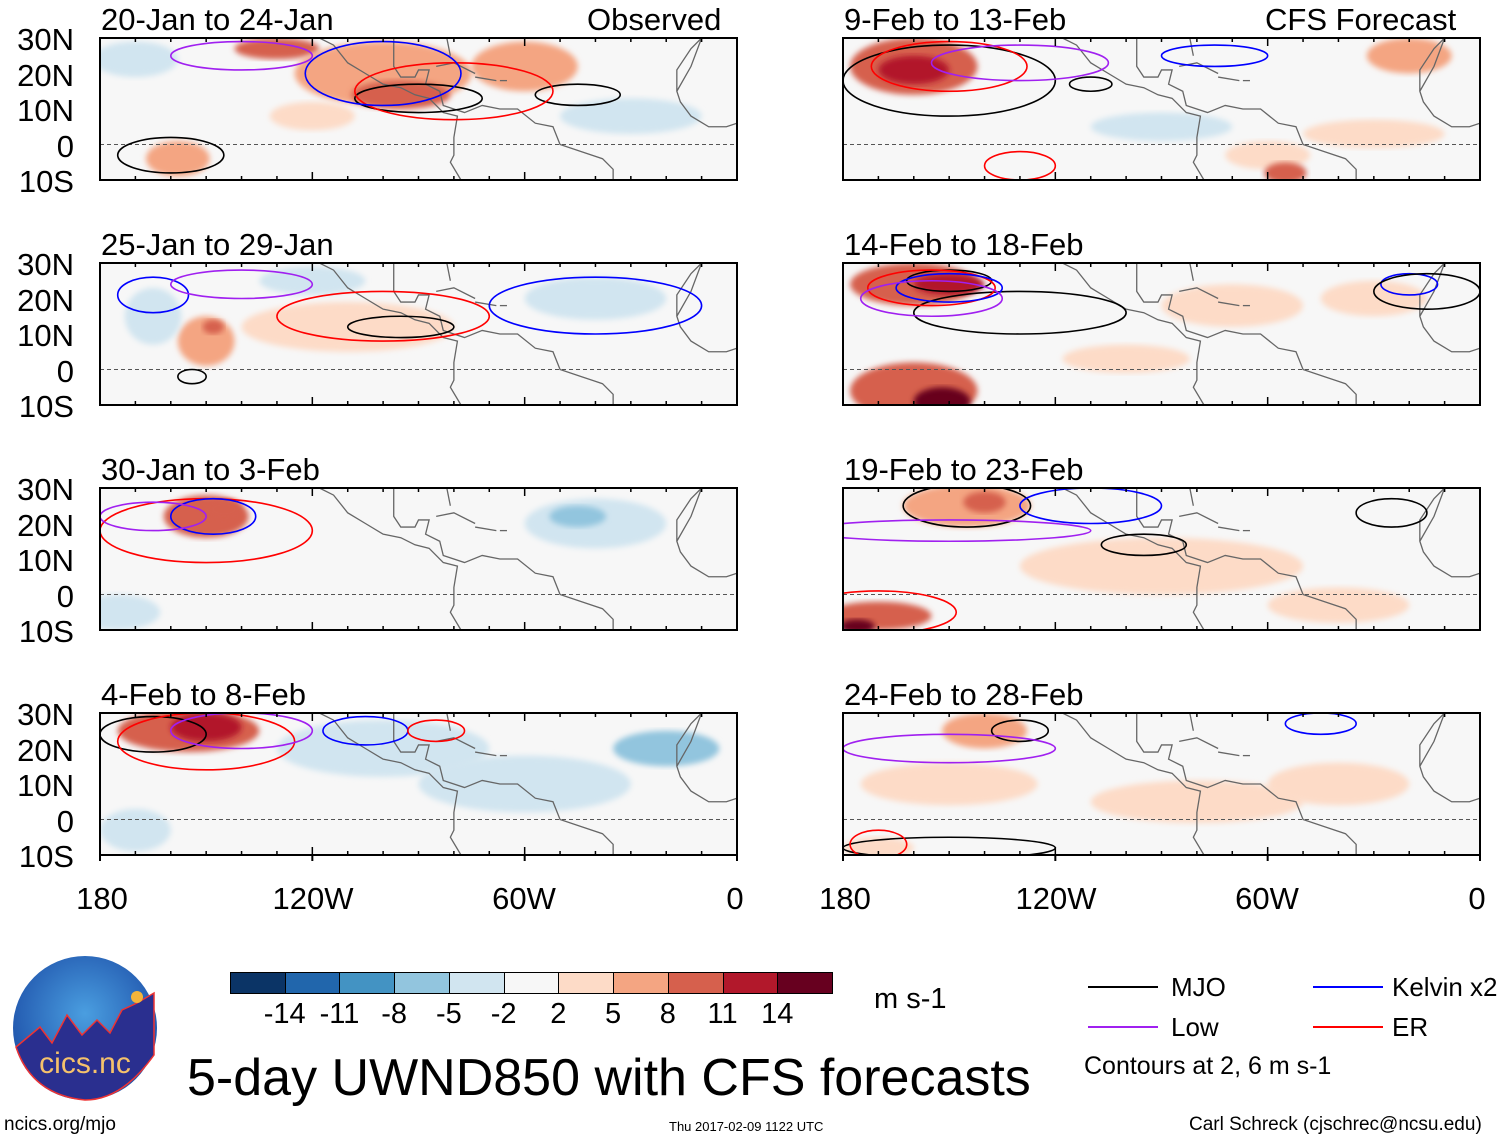  Describe the element at coordinates (60, 1124) in the screenshot. I see `footer-url: ncics.org/mjo` at that location.